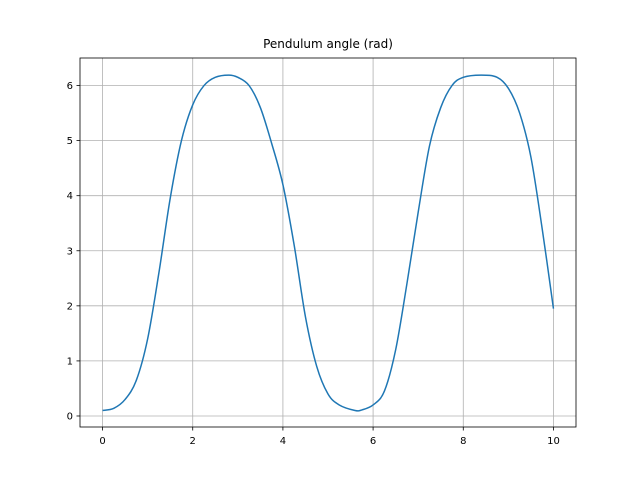  What do you see at coordinates (70, 251) in the screenshot?
I see `y-tick-label: 3` at bounding box center [70, 251].